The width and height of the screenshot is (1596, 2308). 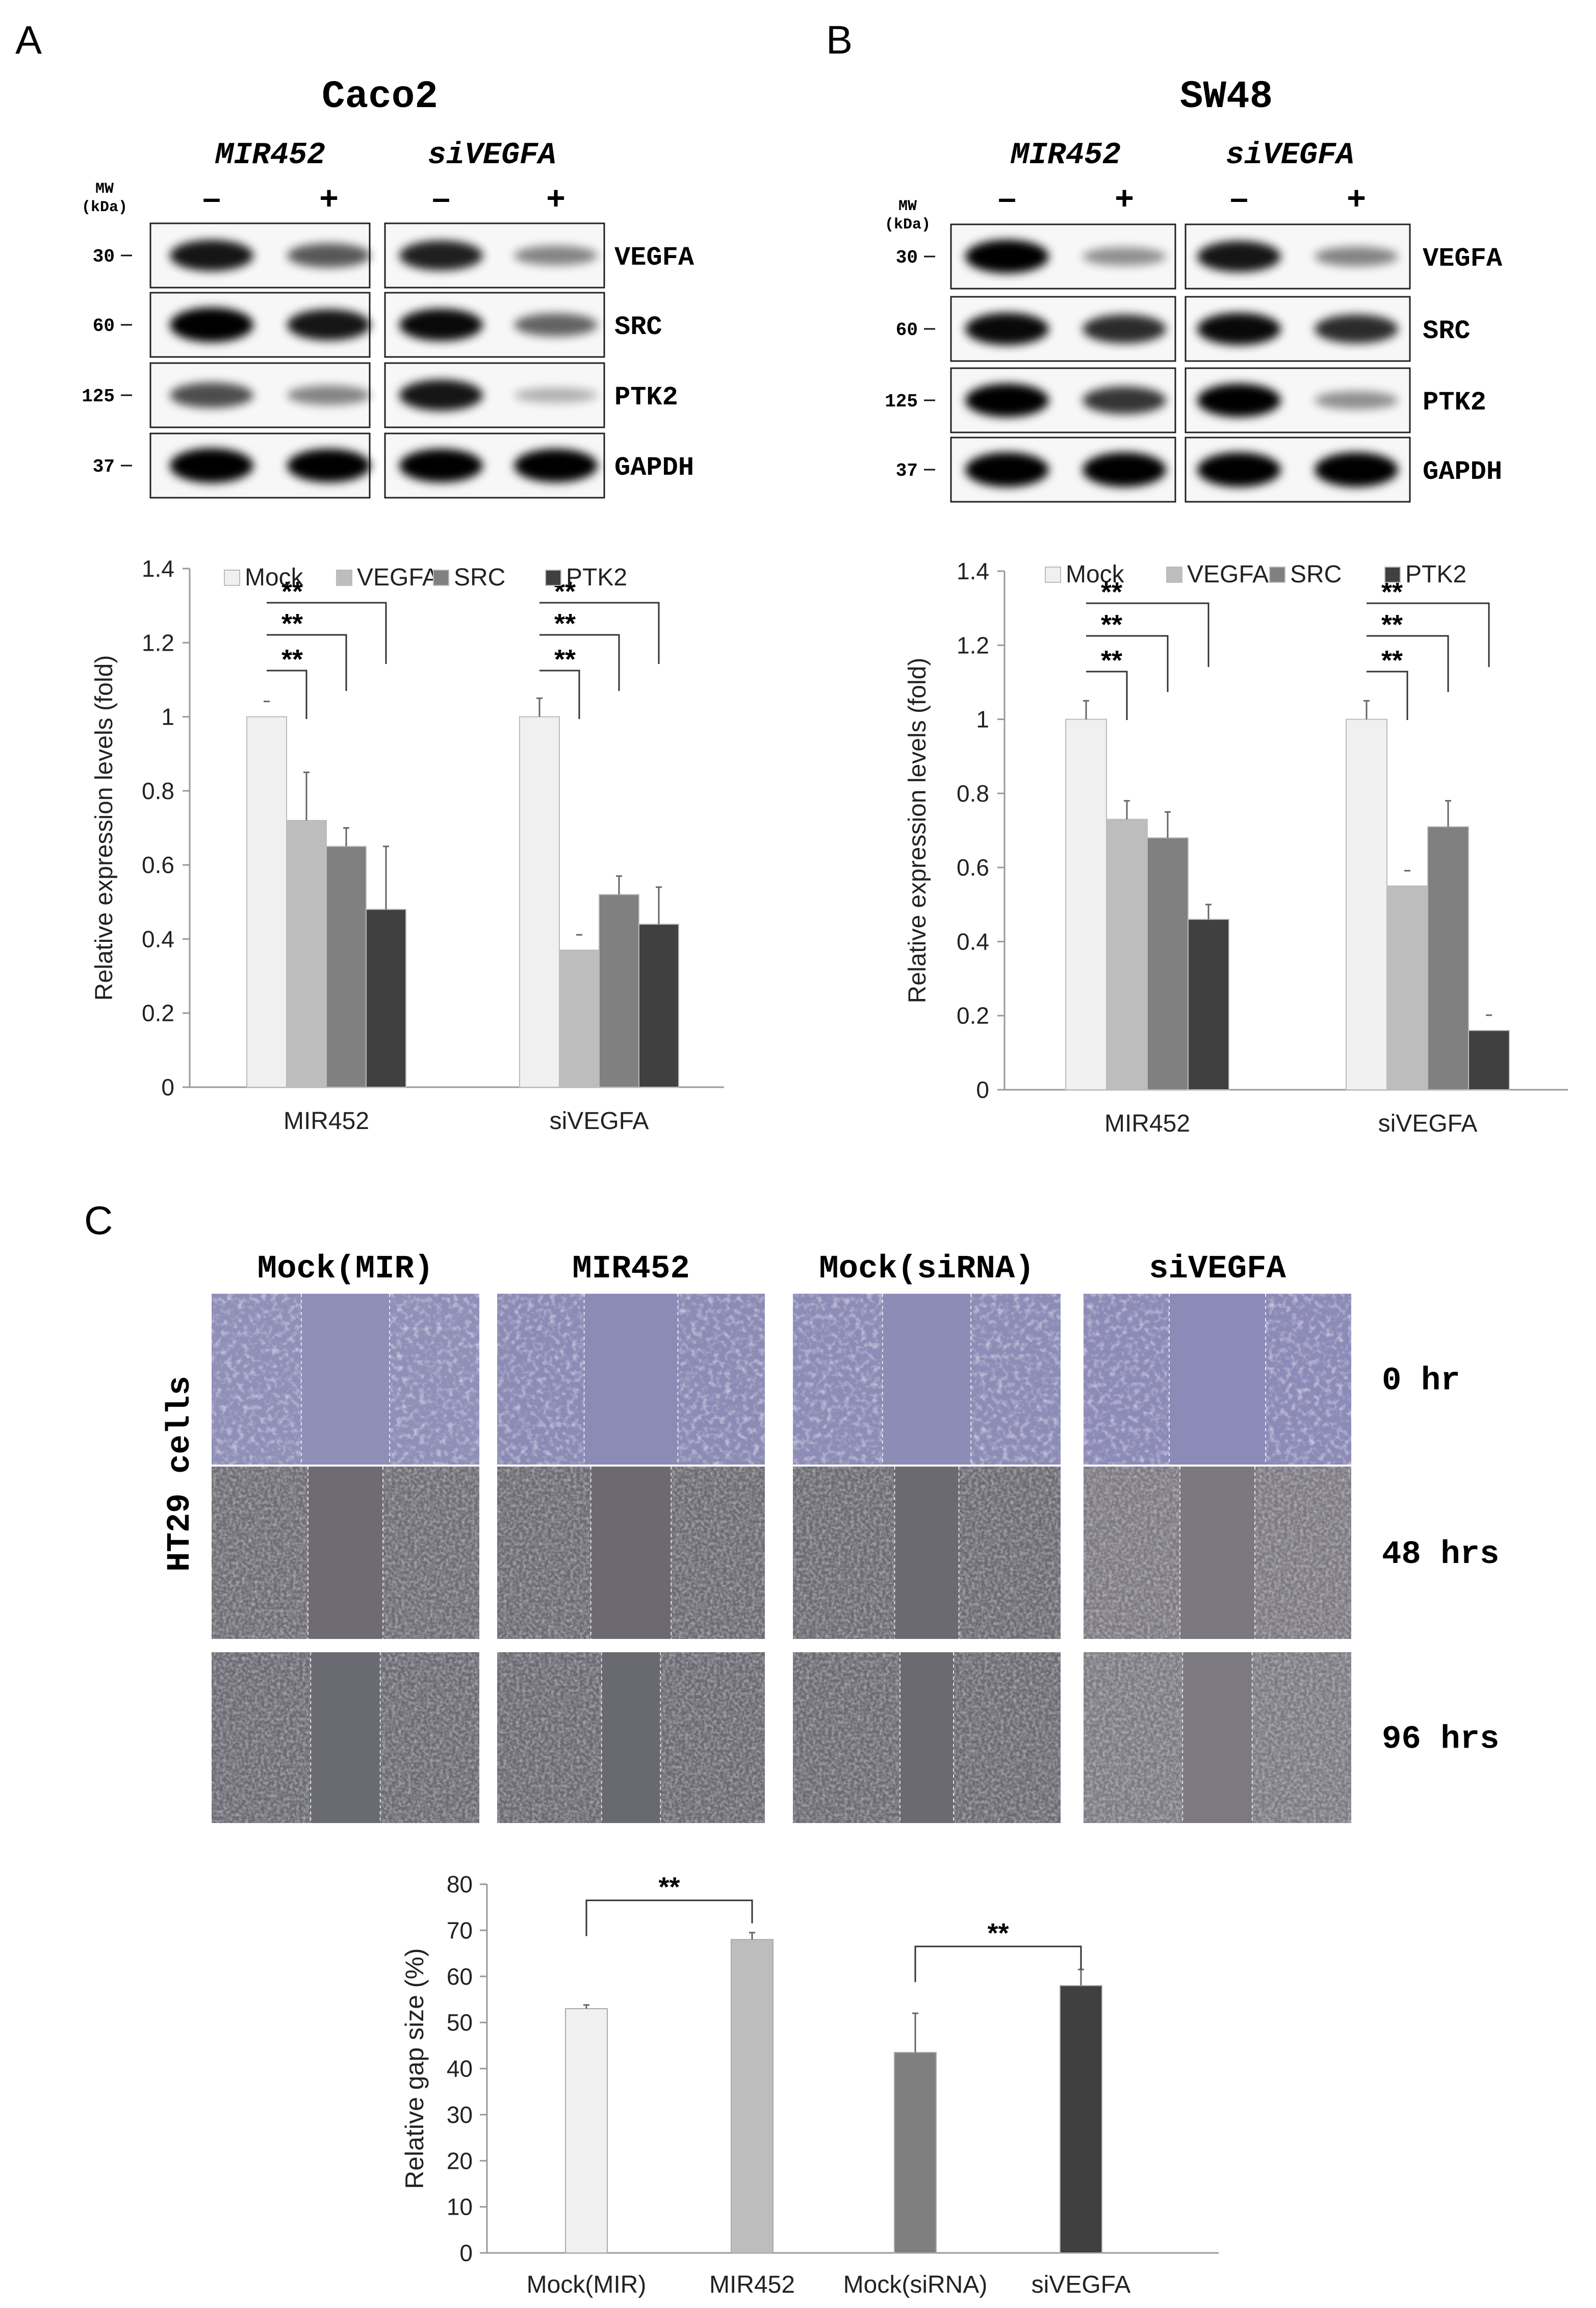 I want to click on mw-marker: 60, so click(x=104, y=326).